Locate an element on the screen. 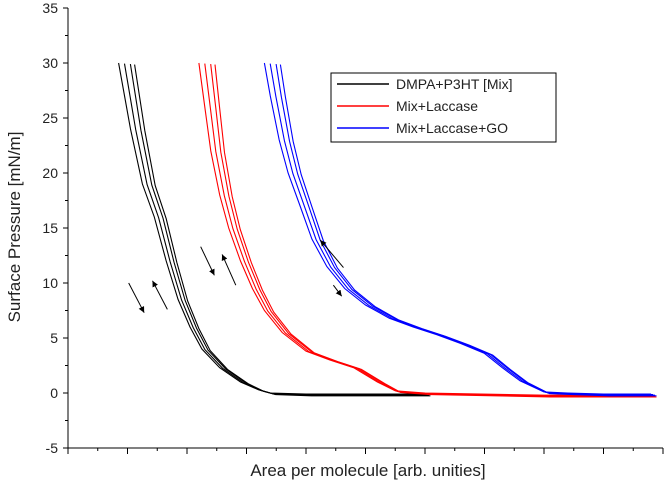 This screenshot has height=490, width=664. legend-label-2: Mix+Laccase+GO is located at coordinates (452, 128).